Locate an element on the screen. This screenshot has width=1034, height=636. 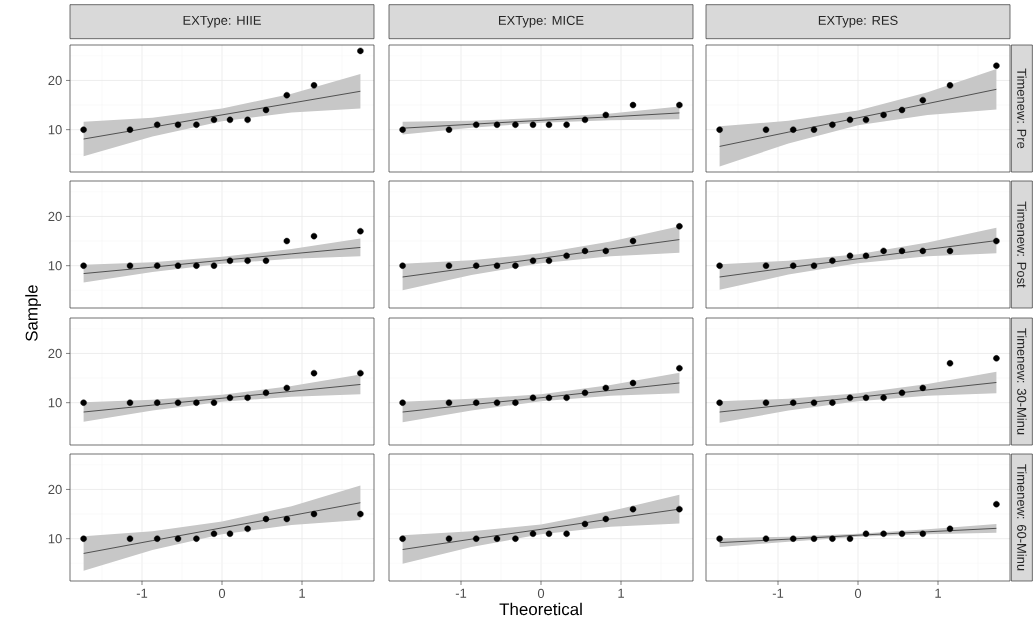
line-series is located at coordinates (222, 528).